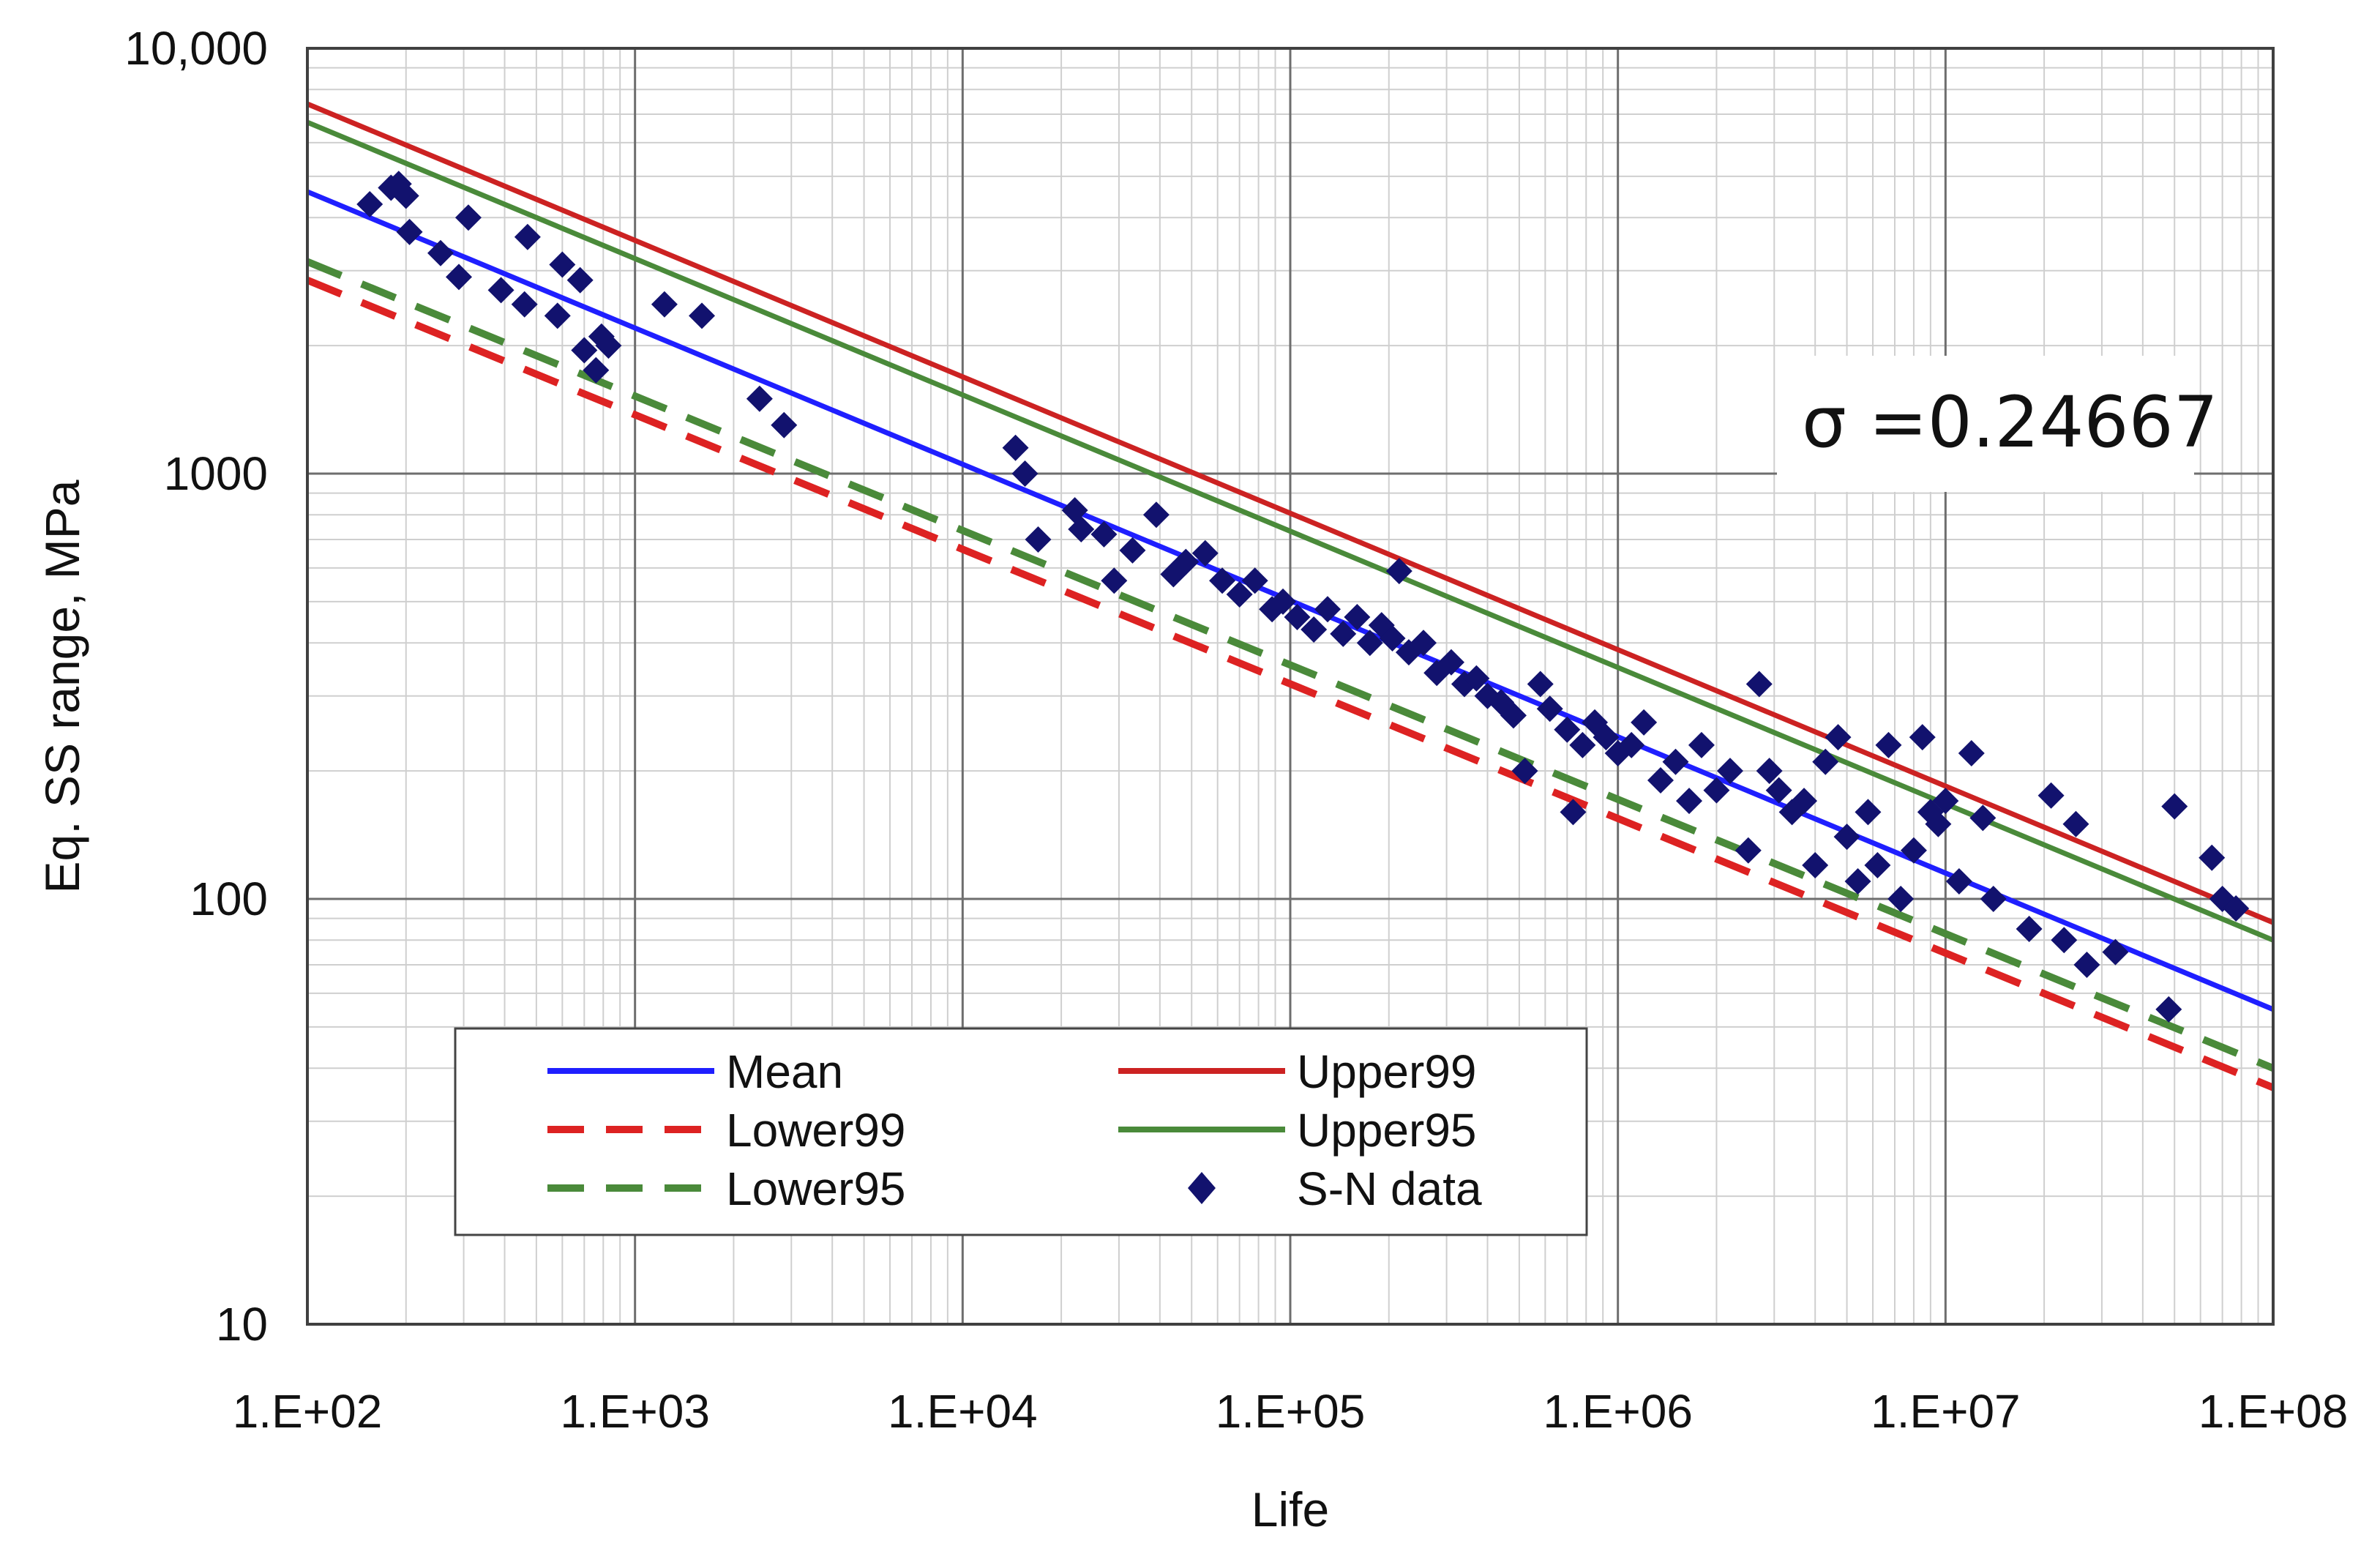  Describe the element at coordinates (216, 473) in the screenshot. I see `y-tick-label: 1000` at that location.